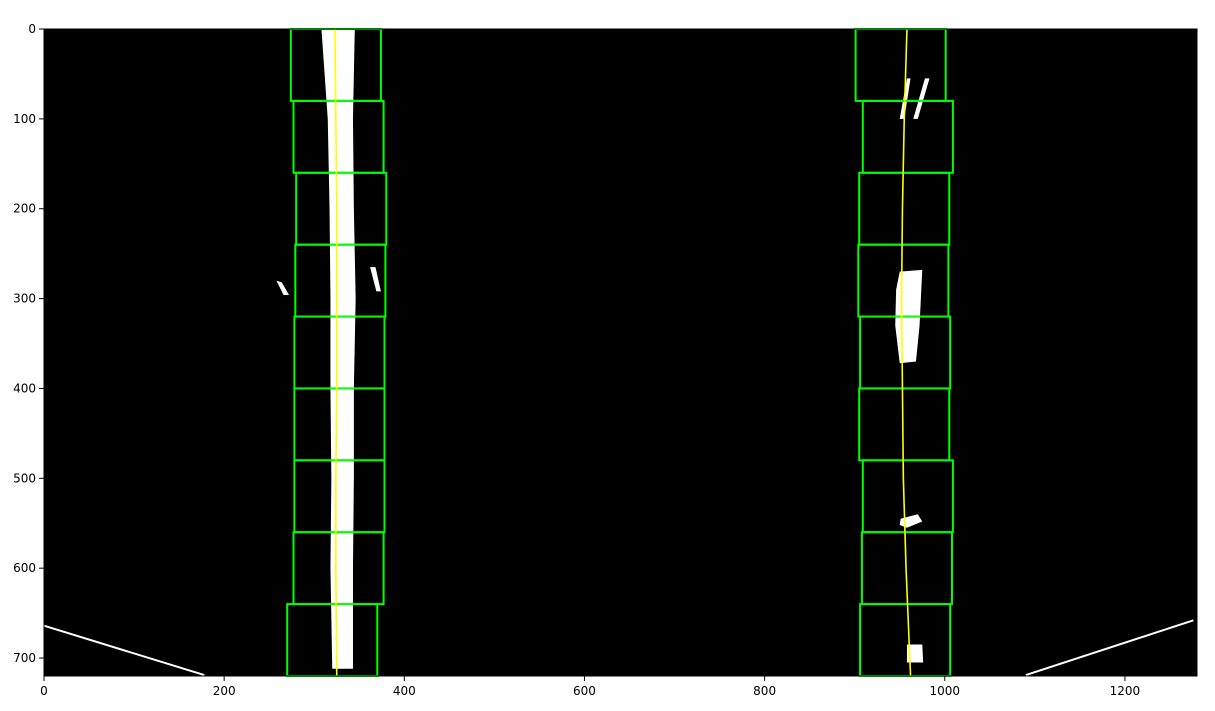 This screenshot has height=711, width=1215. I want to click on y-tick-label: 700, so click(24, 658).